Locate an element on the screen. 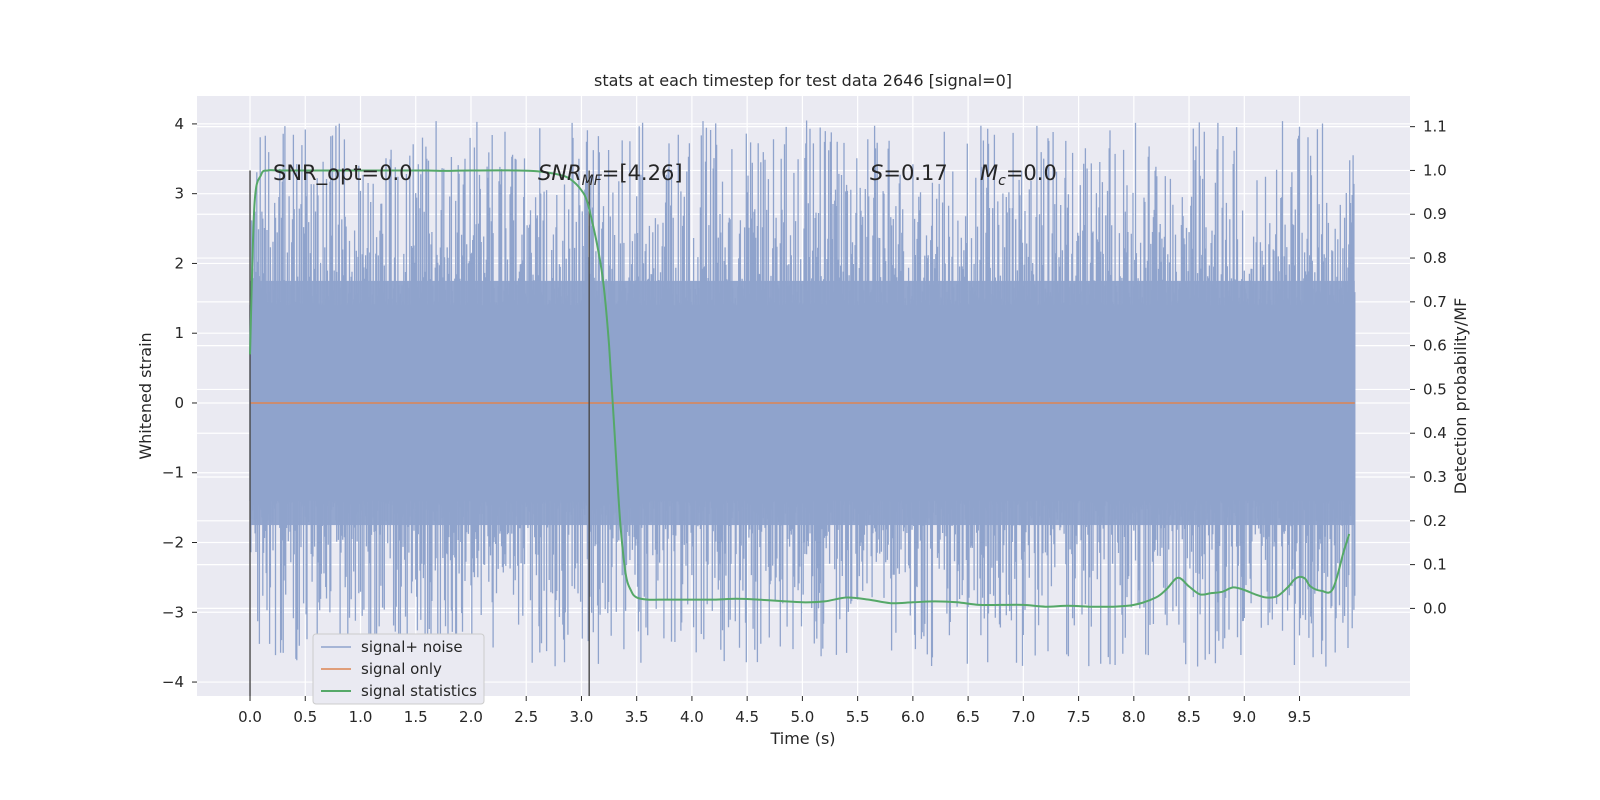 Image resolution: width=1600 pixels, height=800 pixels. x-tick-label: 4.0 is located at coordinates (692, 717).